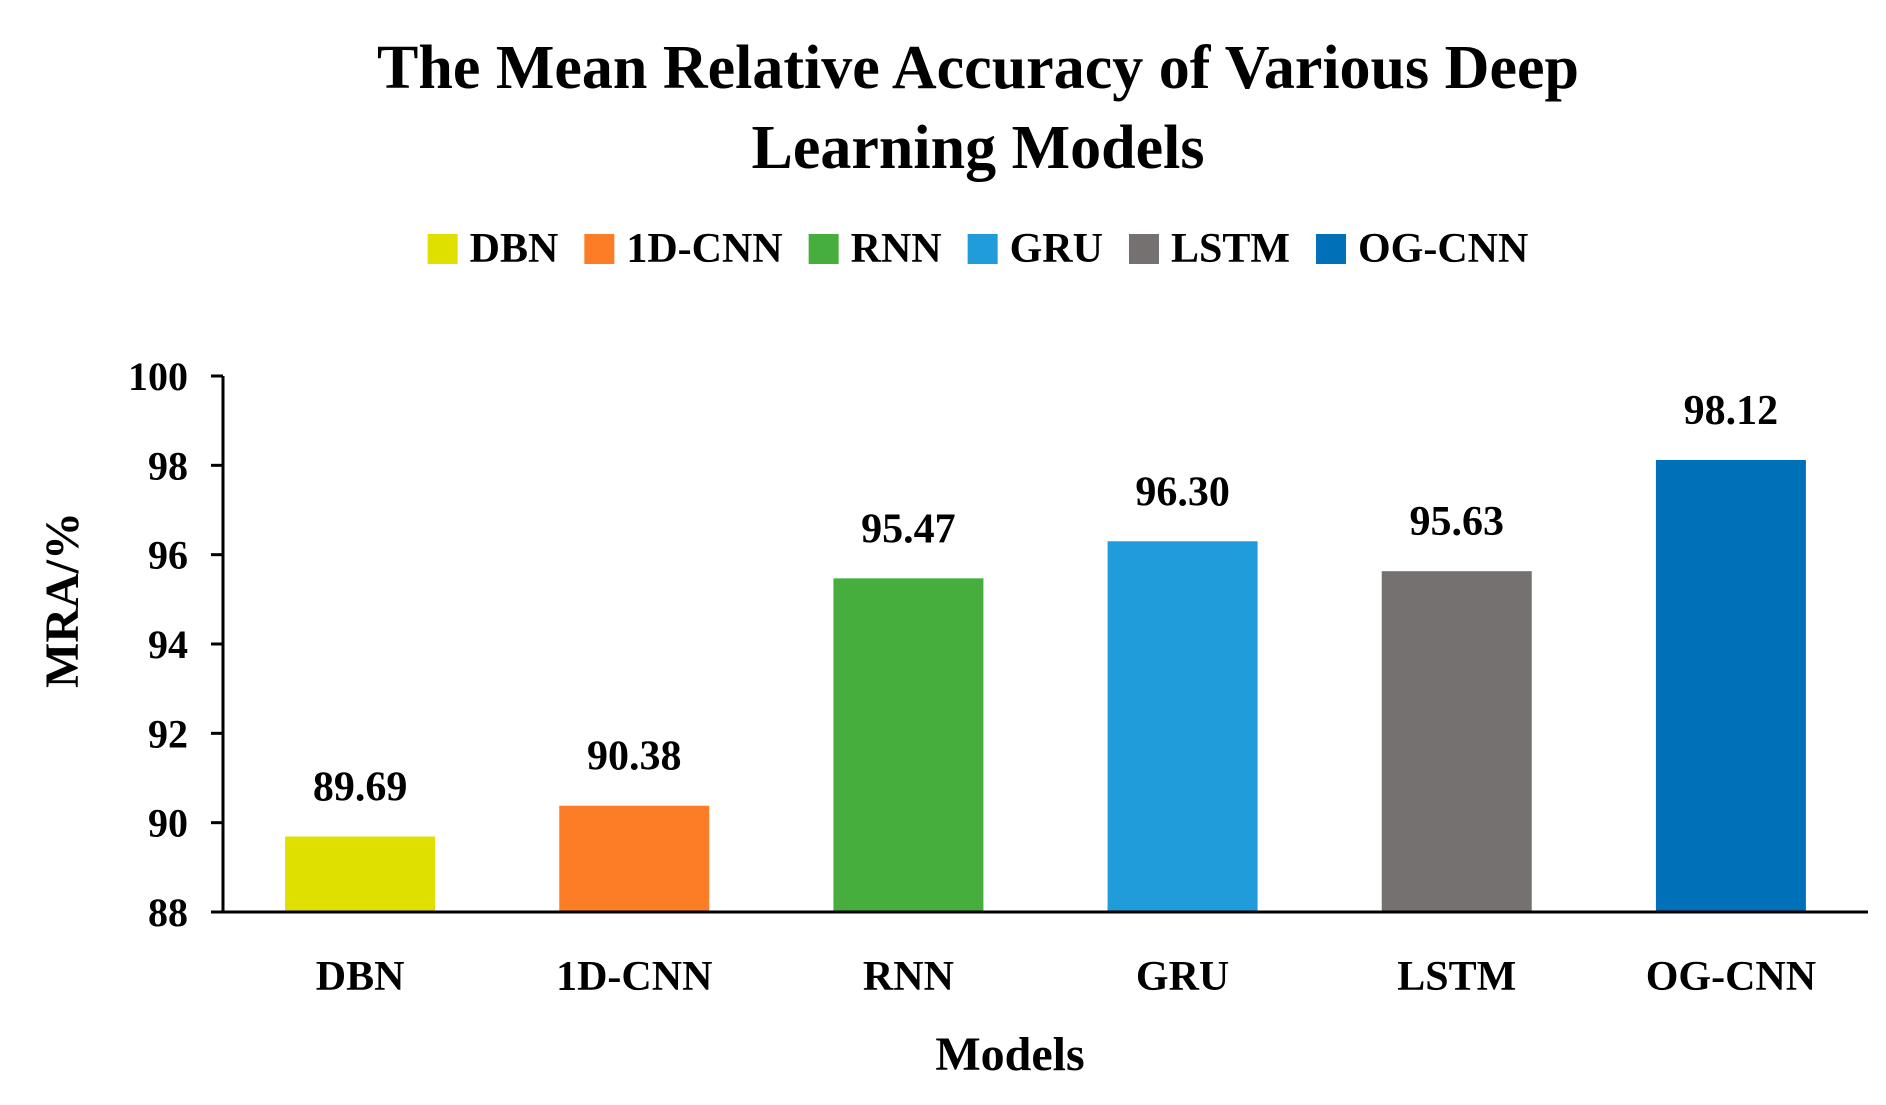  Describe the element at coordinates (896, 249) in the screenshot. I see `legend-label: RNN` at that location.